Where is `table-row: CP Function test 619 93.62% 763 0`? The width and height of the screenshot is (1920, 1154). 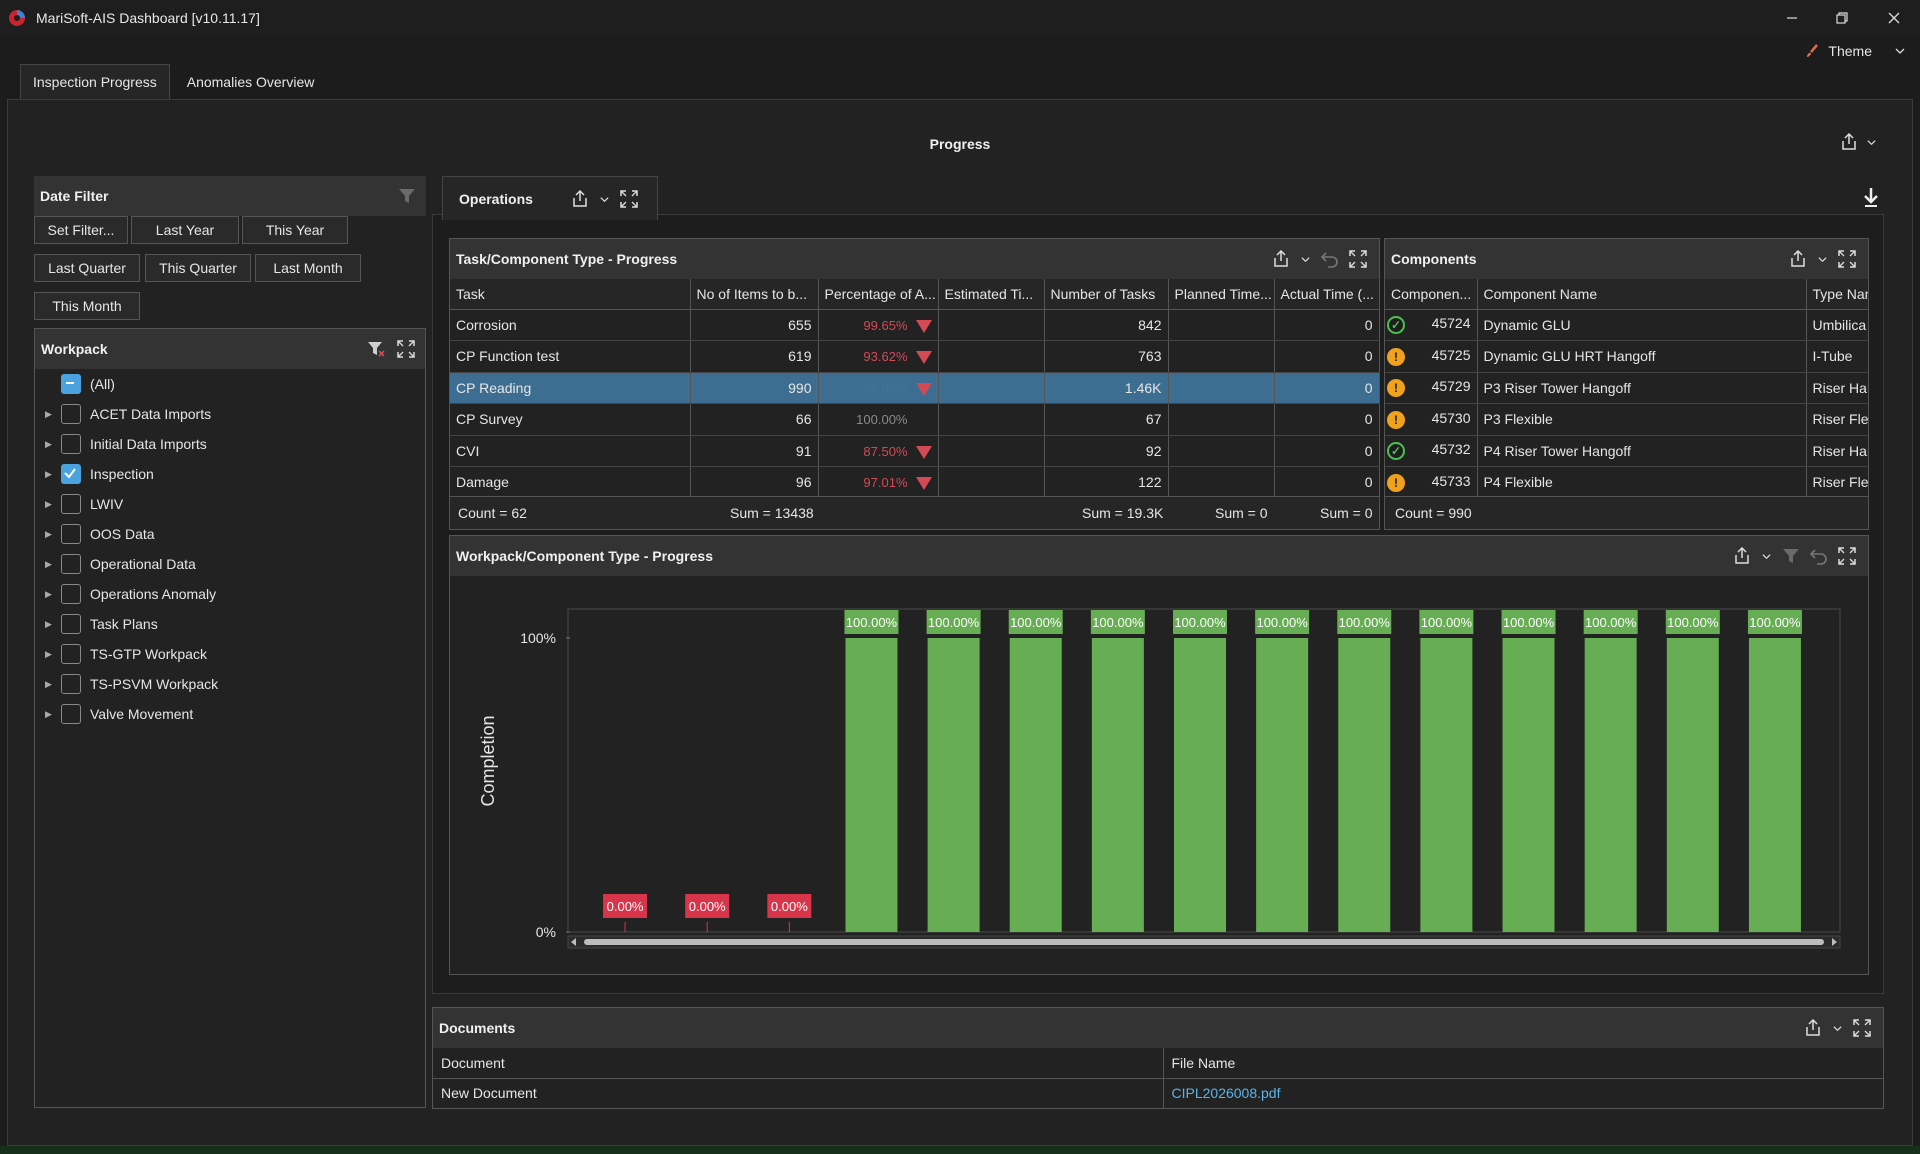
table-row: CP Function test 619 93.62% 763 0 is located at coordinates (915, 356).